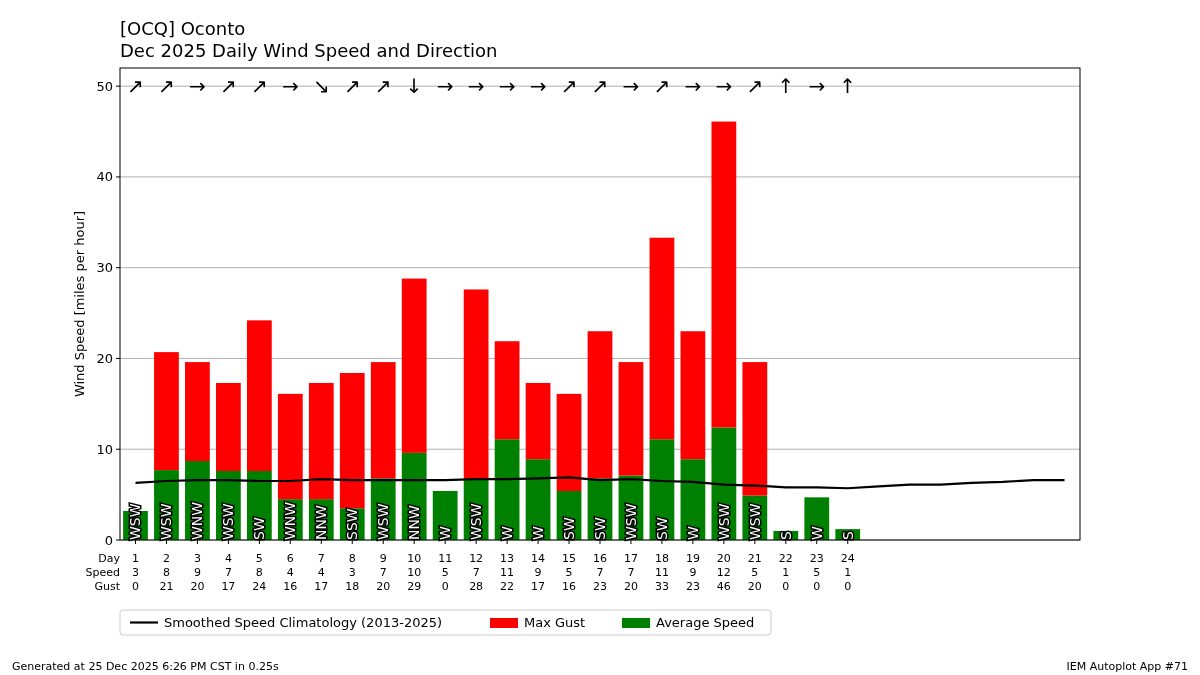 The width and height of the screenshot is (1200, 675). Describe the element at coordinates (630, 572) in the screenshot. I see `x-tick-label: 17 7 20` at that location.